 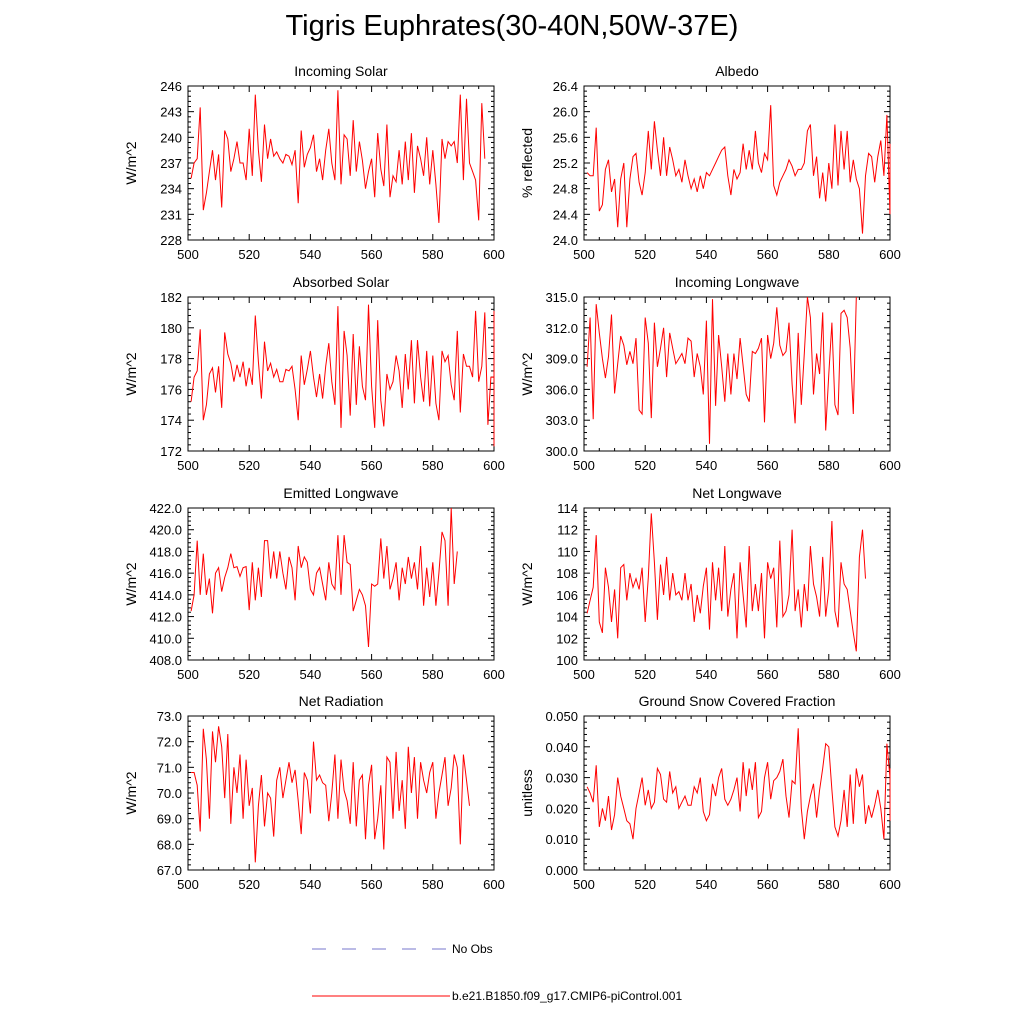 I want to click on y-tick-label: 112, so click(x=567, y=530).